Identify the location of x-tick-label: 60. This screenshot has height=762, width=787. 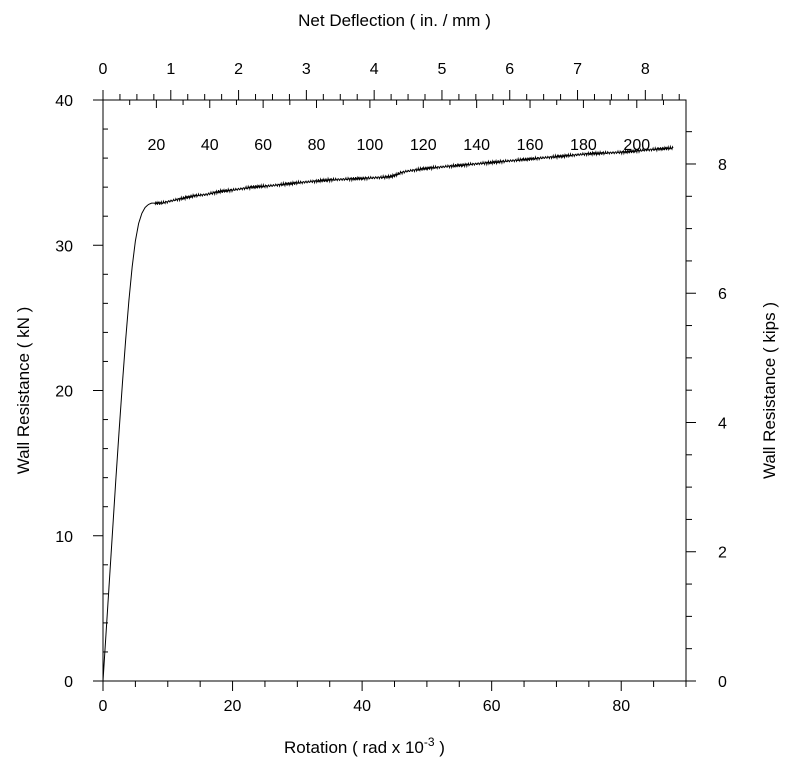
(492, 706).